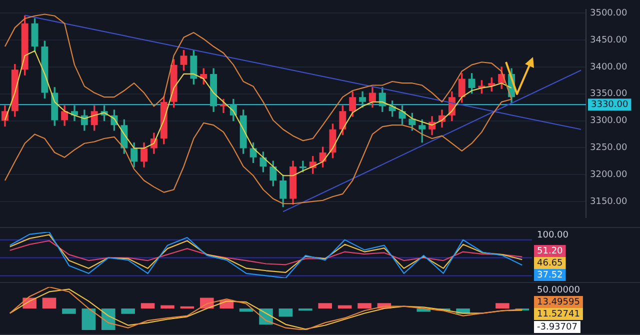  Describe the element at coordinates (609, 175) in the screenshot. I see `y-tick-label: 3200.00` at that location.